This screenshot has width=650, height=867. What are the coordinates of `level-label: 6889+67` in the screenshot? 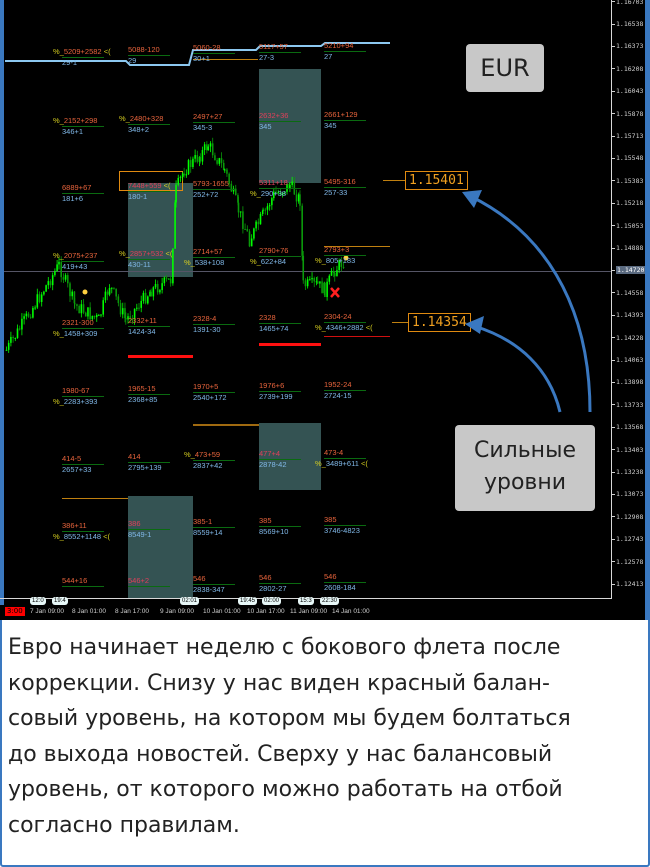 It's located at (76, 187).